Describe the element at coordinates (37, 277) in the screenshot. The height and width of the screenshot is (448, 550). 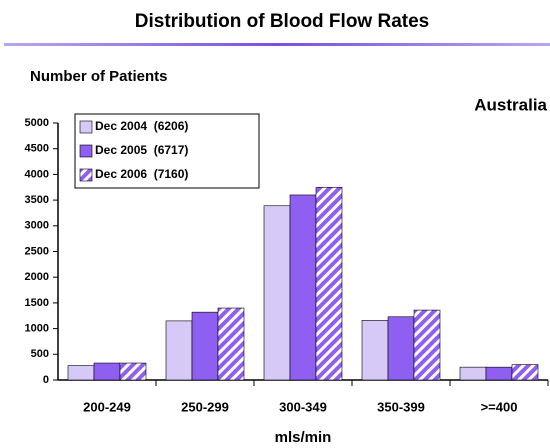
I see `y-tick-label: 2000` at that location.